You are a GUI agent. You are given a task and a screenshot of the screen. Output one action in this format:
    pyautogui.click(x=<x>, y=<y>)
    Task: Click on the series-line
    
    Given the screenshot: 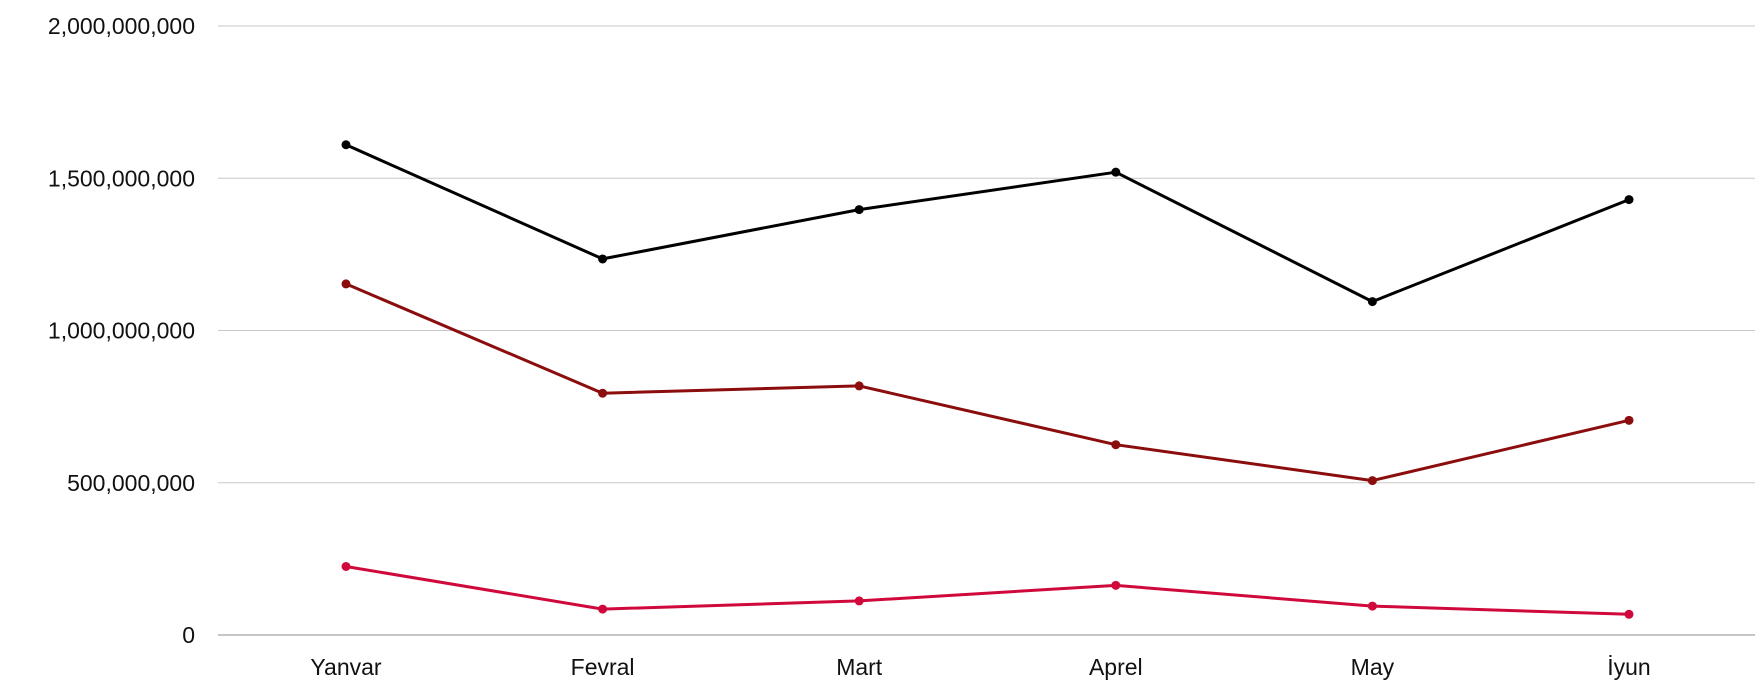 What is the action you would take?
    pyautogui.click(x=987, y=590)
    